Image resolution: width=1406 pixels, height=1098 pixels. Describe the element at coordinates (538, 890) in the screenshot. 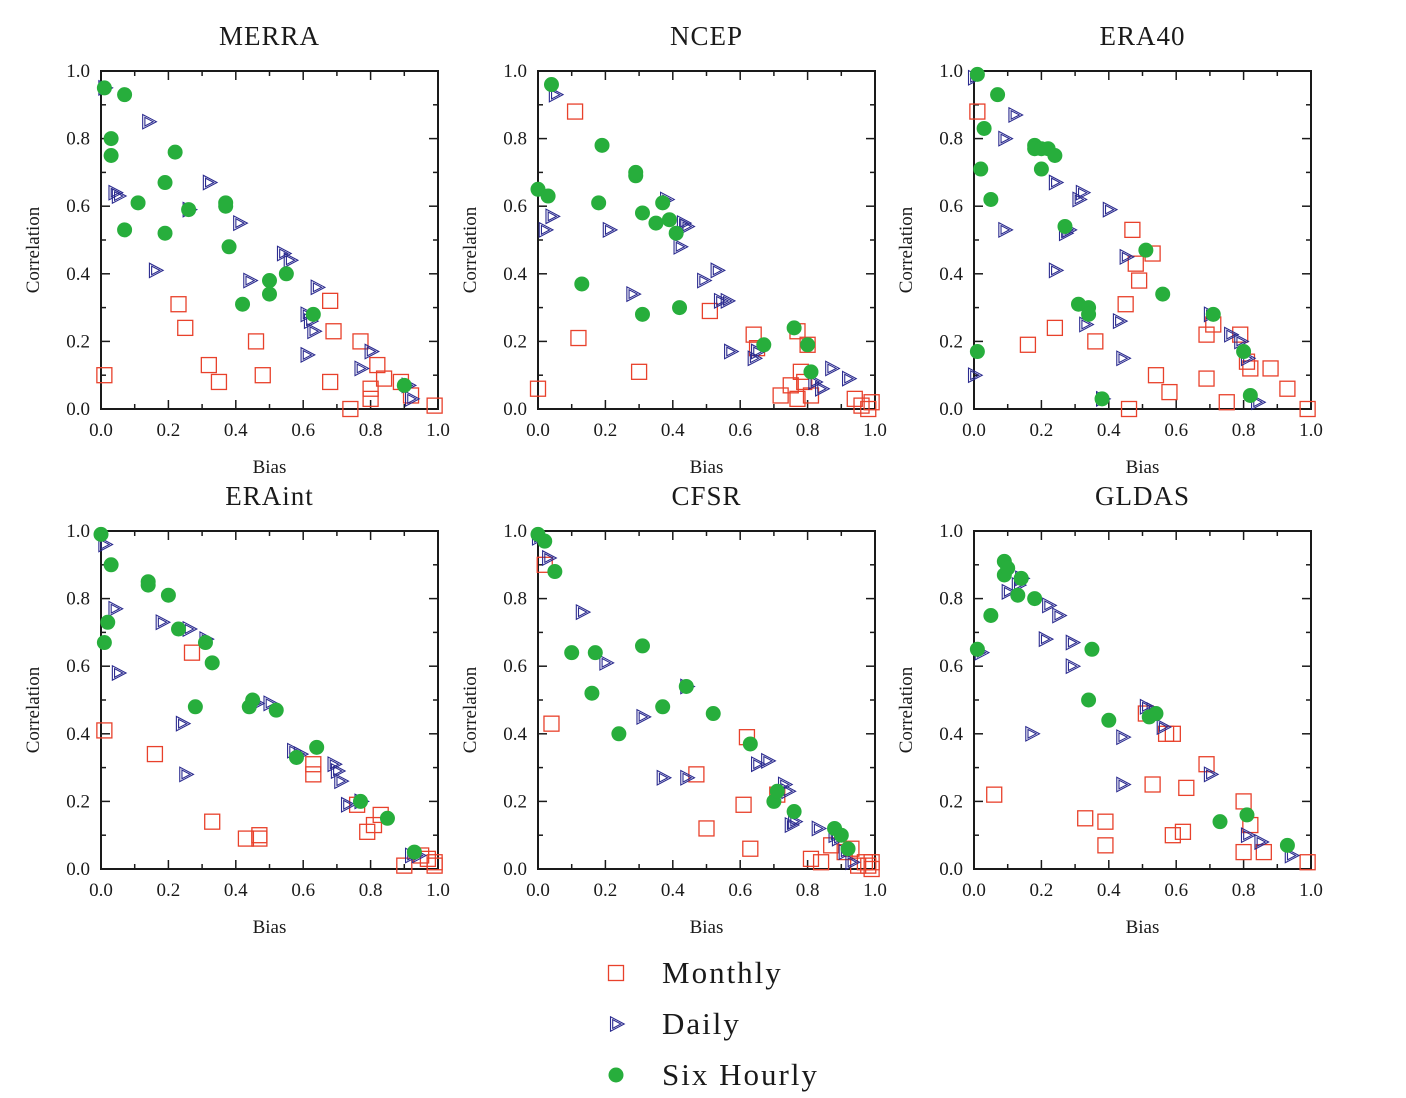

I see `x-tick-label: 0.0` at that location.